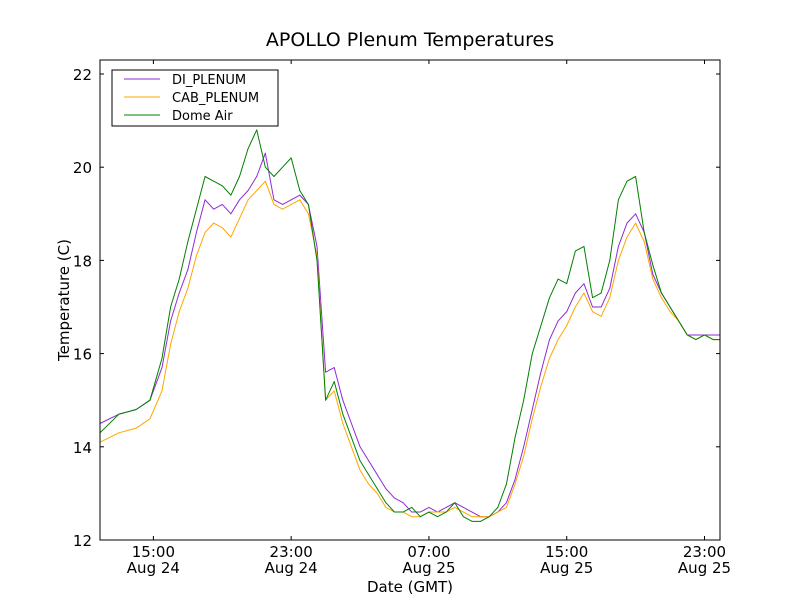  What do you see at coordinates (82, 448) in the screenshot?
I see `y-tick-label: 14` at bounding box center [82, 448].